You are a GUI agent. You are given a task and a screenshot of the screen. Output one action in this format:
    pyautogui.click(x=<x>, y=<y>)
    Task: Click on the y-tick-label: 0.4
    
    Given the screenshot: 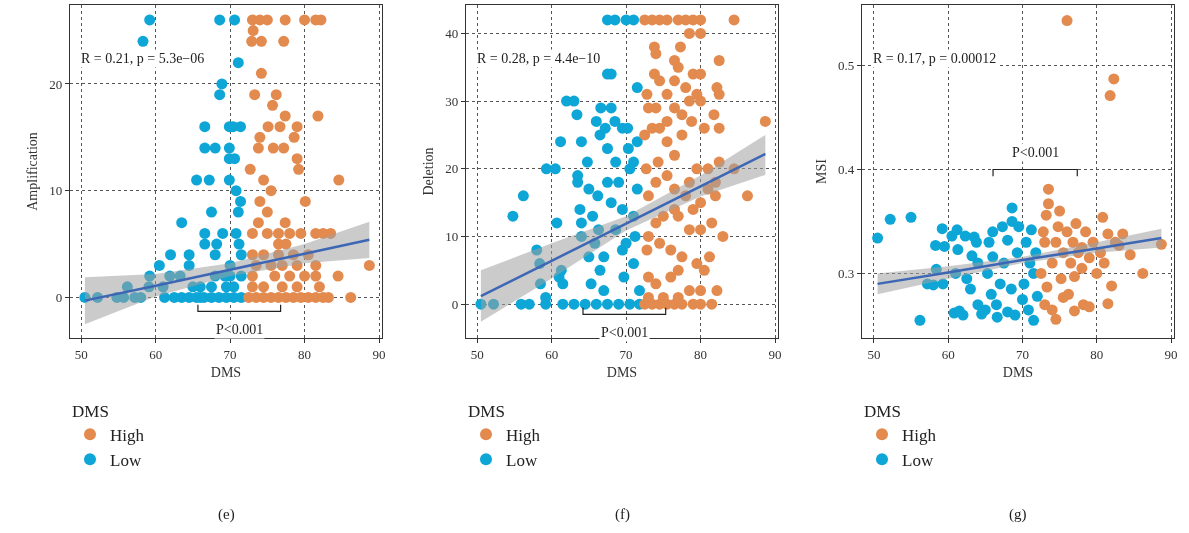 What is the action you would take?
    pyautogui.click(x=846, y=169)
    